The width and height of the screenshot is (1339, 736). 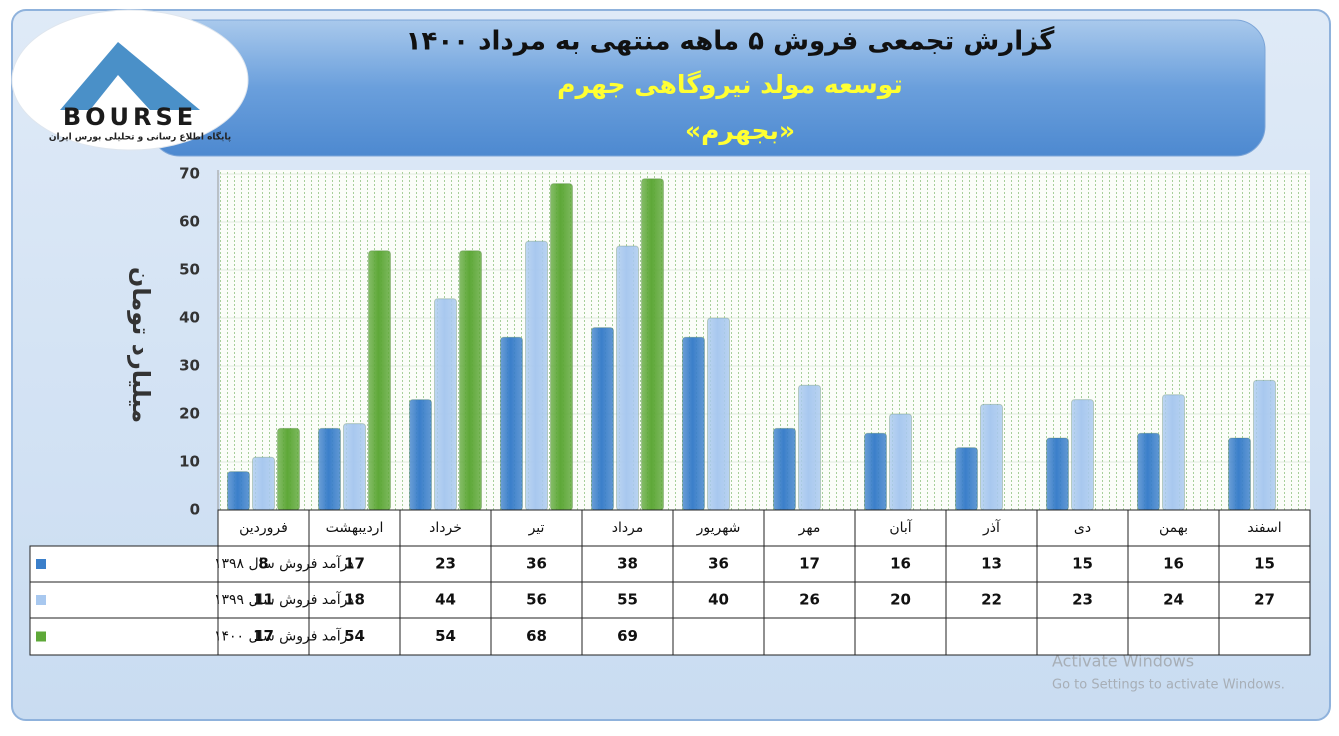 What do you see at coordinates (1264, 528) in the screenshot?
I see `x-tick-label: اسفند` at bounding box center [1264, 528].